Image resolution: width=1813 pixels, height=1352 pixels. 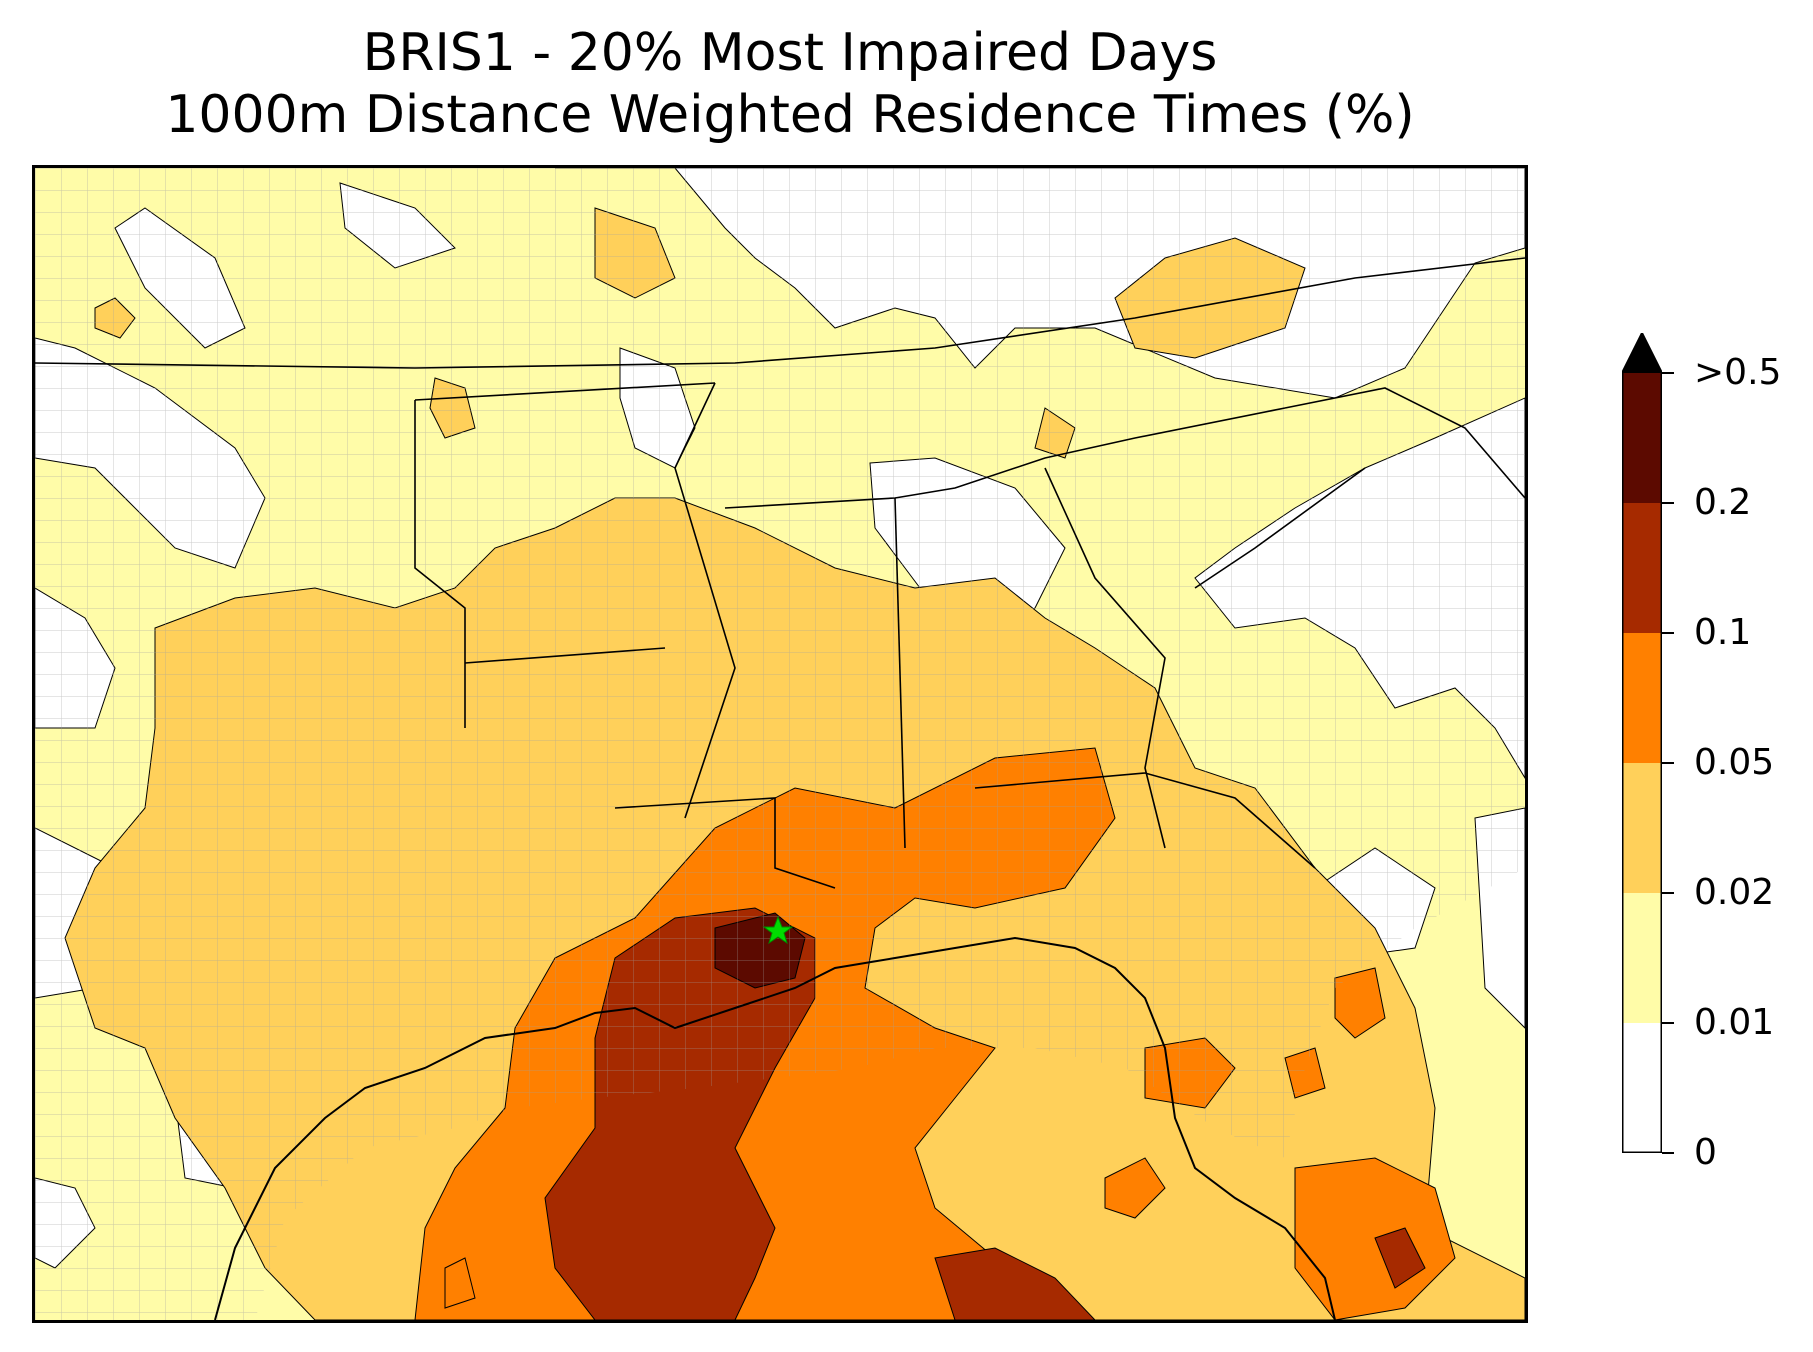 What do you see at coordinates (790, 53) in the screenshot?
I see `title-line-1: BRIS1 - 20% Most Impaired Days` at bounding box center [790, 53].